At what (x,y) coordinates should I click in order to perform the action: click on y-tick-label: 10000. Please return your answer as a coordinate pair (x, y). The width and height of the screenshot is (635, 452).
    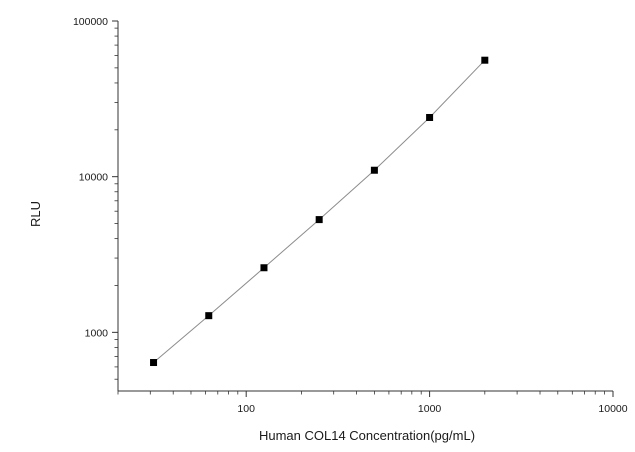
    Looking at the image, I should click on (93, 178).